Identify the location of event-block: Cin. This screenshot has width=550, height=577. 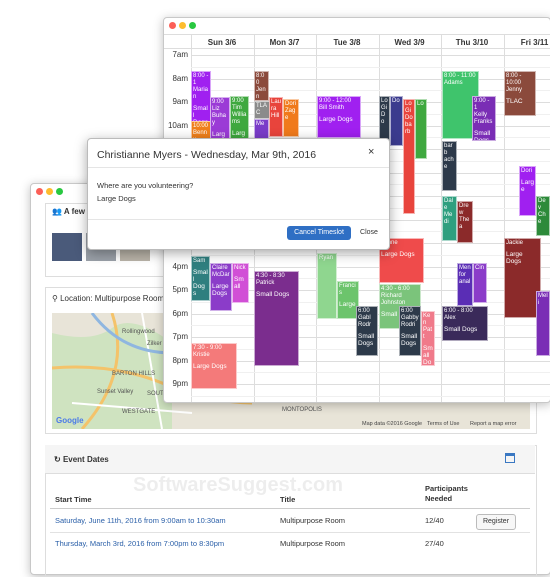
(480, 283).